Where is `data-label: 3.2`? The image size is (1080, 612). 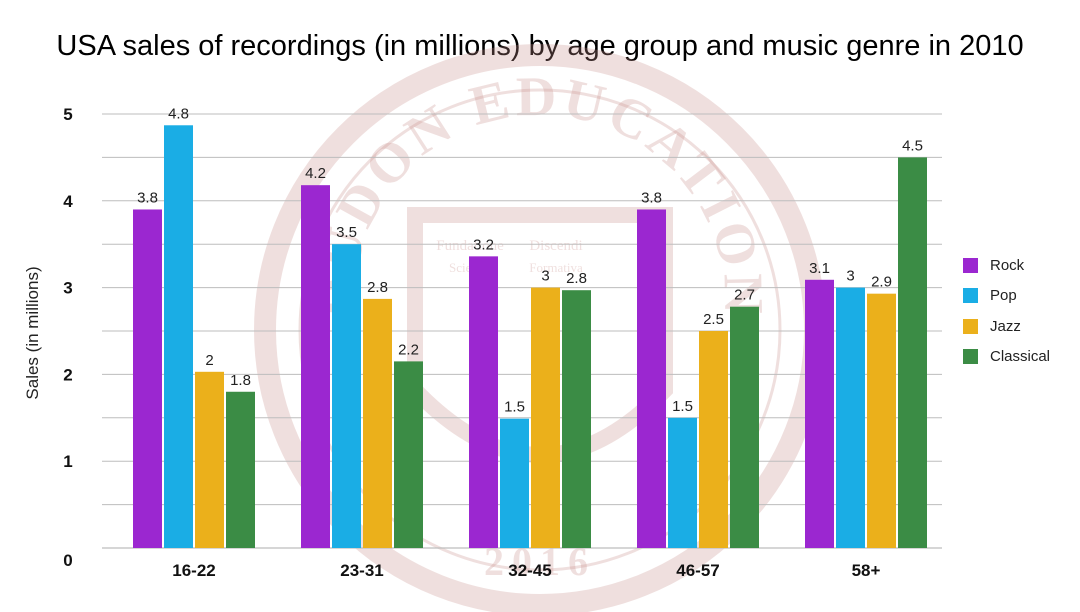 data-label: 3.2 is located at coordinates (483, 244).